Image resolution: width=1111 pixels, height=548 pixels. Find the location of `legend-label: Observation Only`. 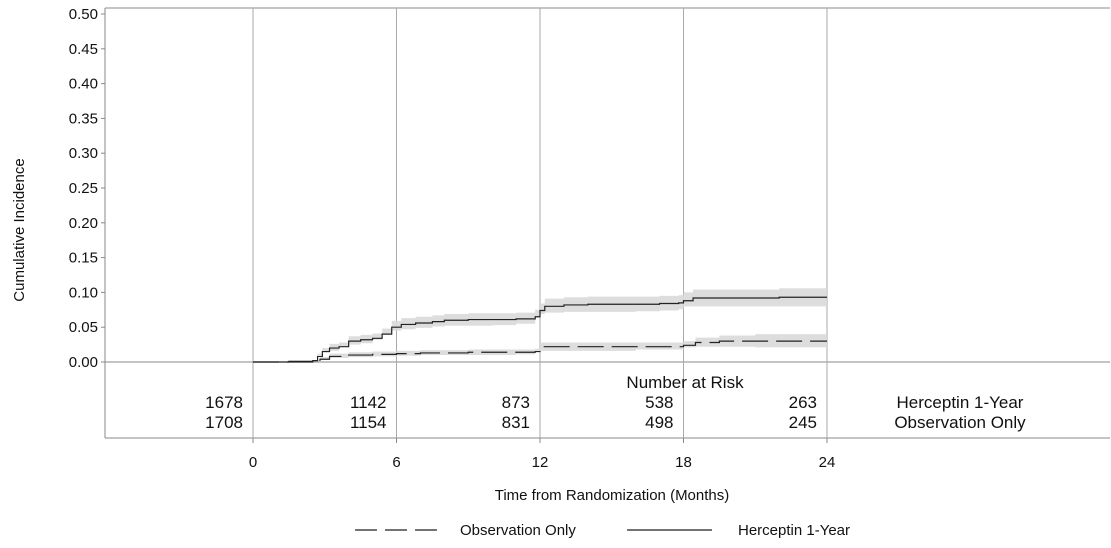

legend-label: Observation Only is located at coordinates (518, 530).